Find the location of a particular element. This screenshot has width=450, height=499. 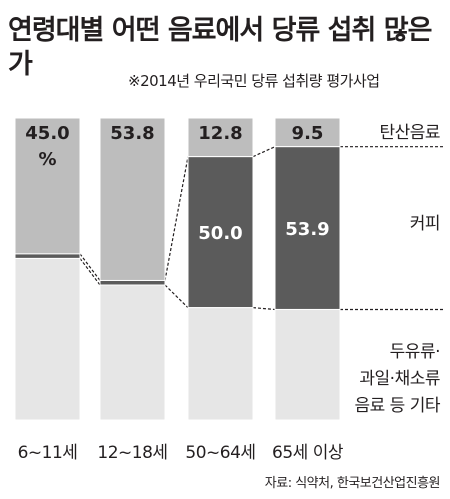

chart-title: 연령대별 어떤 음료에서 당류 섭취 많은가 is located at coordinates (220, 47).